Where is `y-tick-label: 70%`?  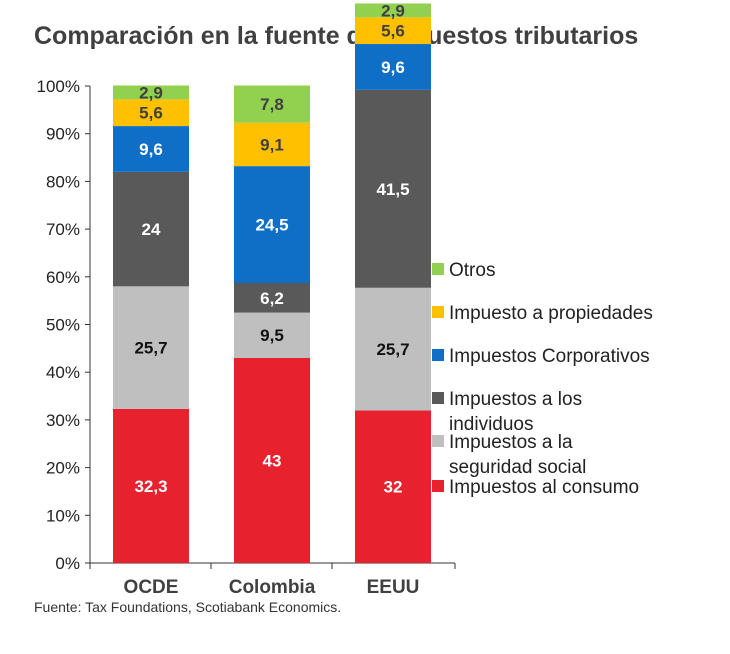
y-tick-label: 70% is located at coordinates (63, 229).